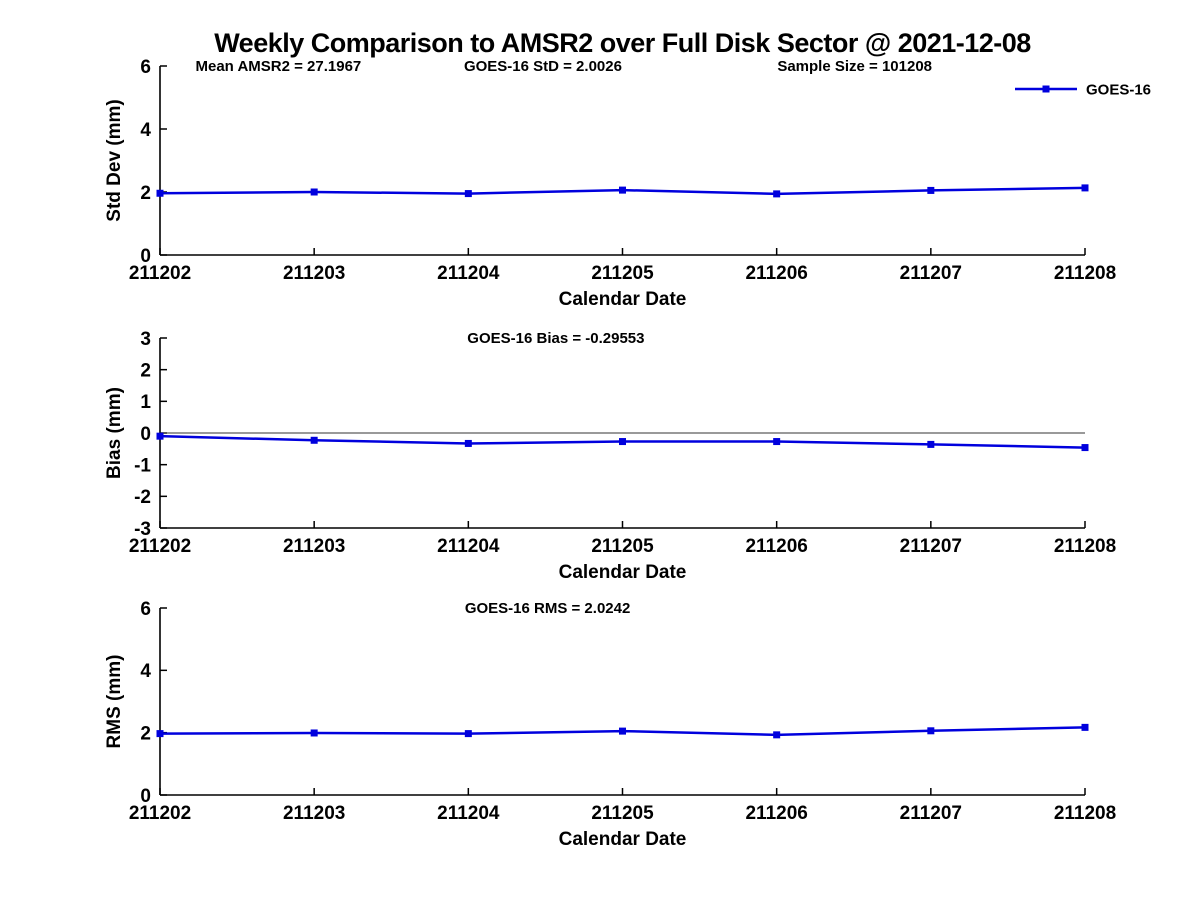  Describe the element at coordinates (854, 66) in the screenshot. I see `annotation-text: Sample Size = 101208` at that location.